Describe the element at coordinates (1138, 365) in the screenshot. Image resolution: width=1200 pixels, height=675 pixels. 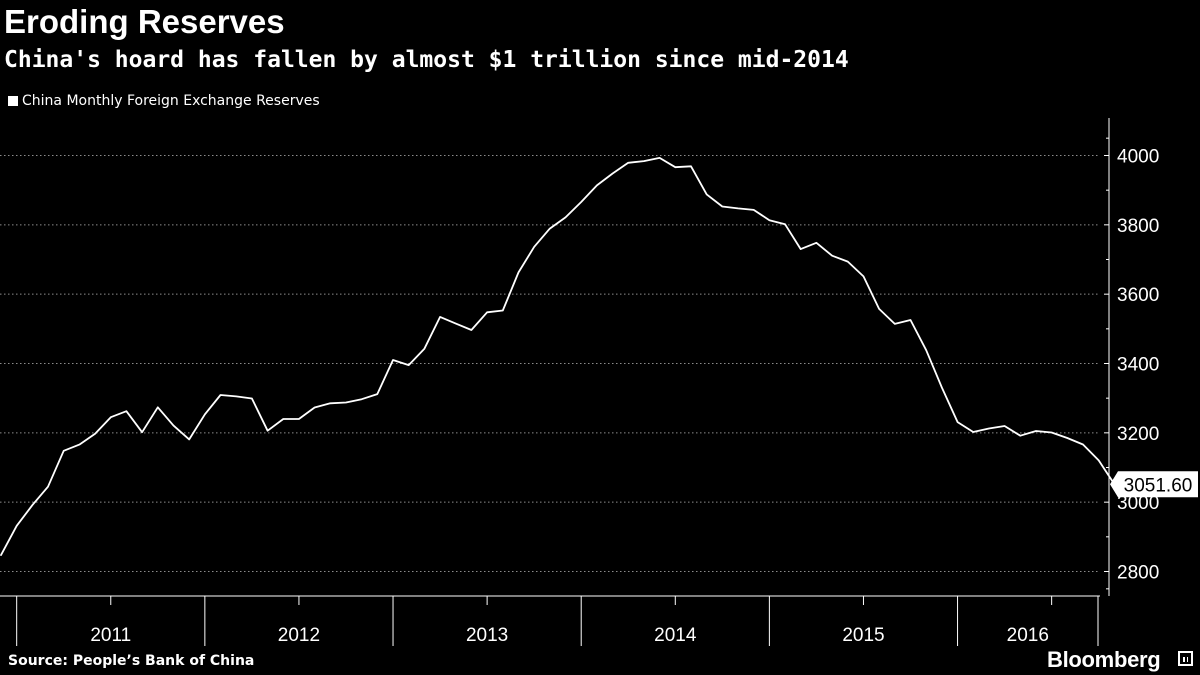
I see `y-tick-label-3400: 3400` at that location.